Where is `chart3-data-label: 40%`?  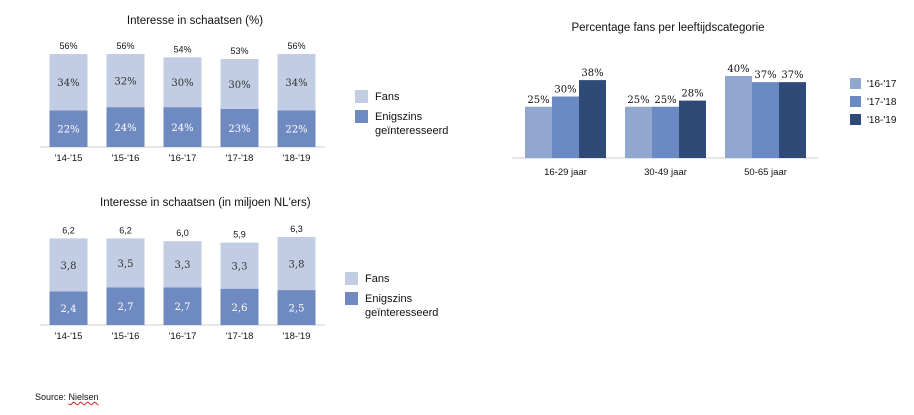
chart3-data-label: 40% is located at coordinates (738, 69).